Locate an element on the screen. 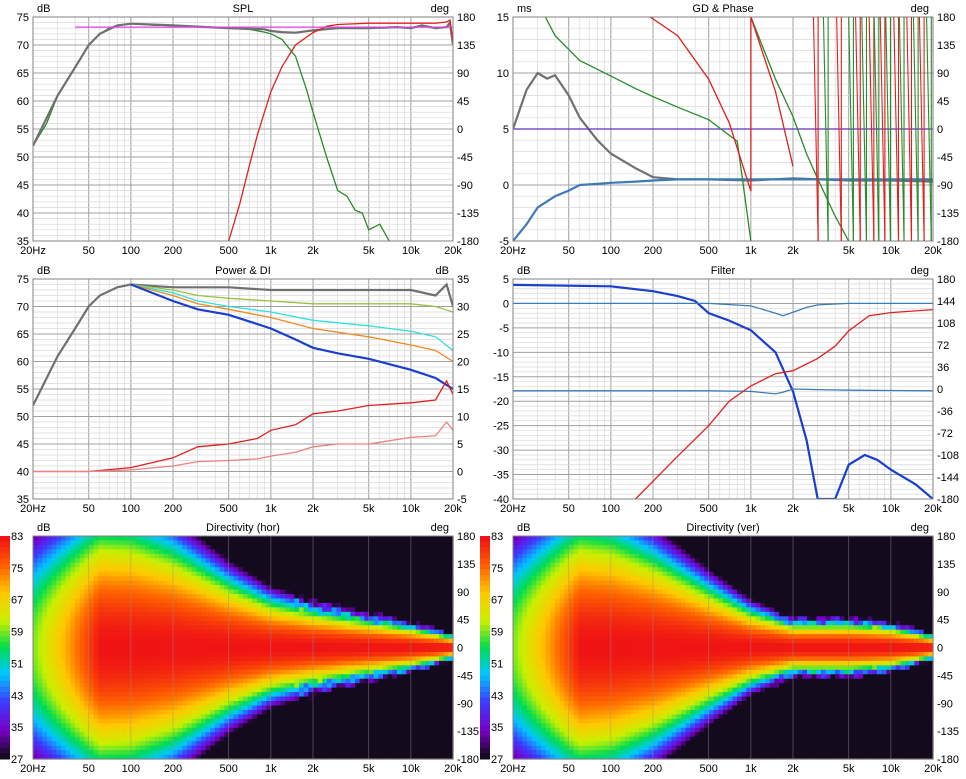  colorbar-tick-label: 27 is located at coordinates (17, 760).